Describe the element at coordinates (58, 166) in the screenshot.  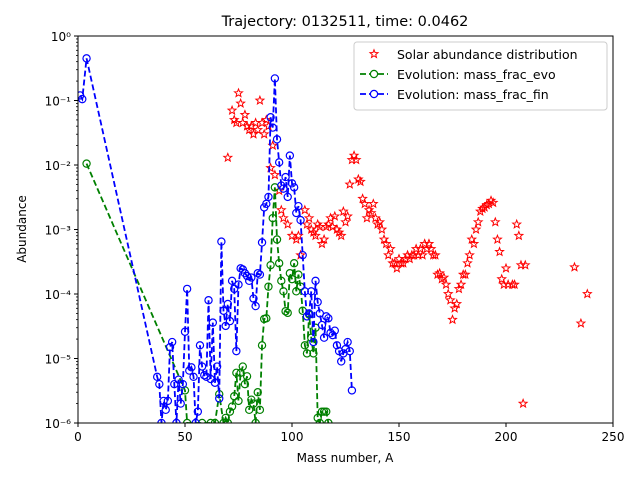
I see `y-tick-label: 10⁻²` at that location.